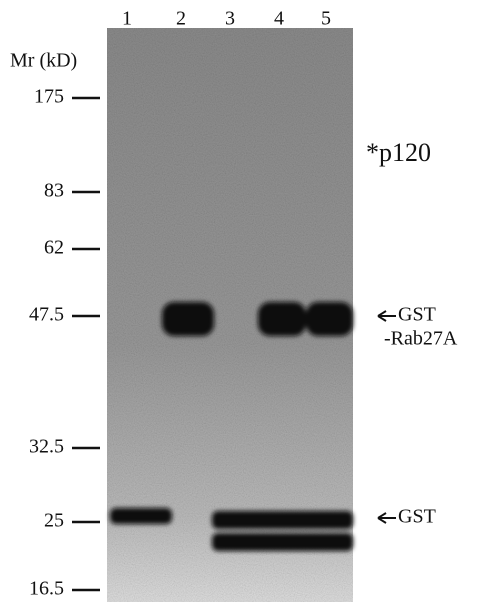 This screenshot has height=603, width=500. Describe the element at coordinates (417, 315) in the screenshot. I see `gst-rab27a-label: GST` at that location.